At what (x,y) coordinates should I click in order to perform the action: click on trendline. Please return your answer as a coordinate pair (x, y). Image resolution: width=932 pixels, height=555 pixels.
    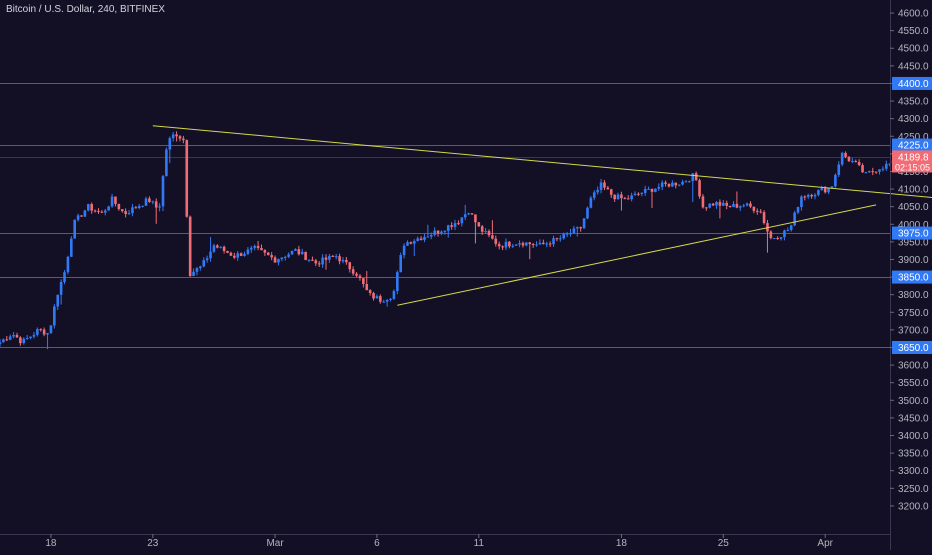
    Looking at the image, I should click on (637, 255).